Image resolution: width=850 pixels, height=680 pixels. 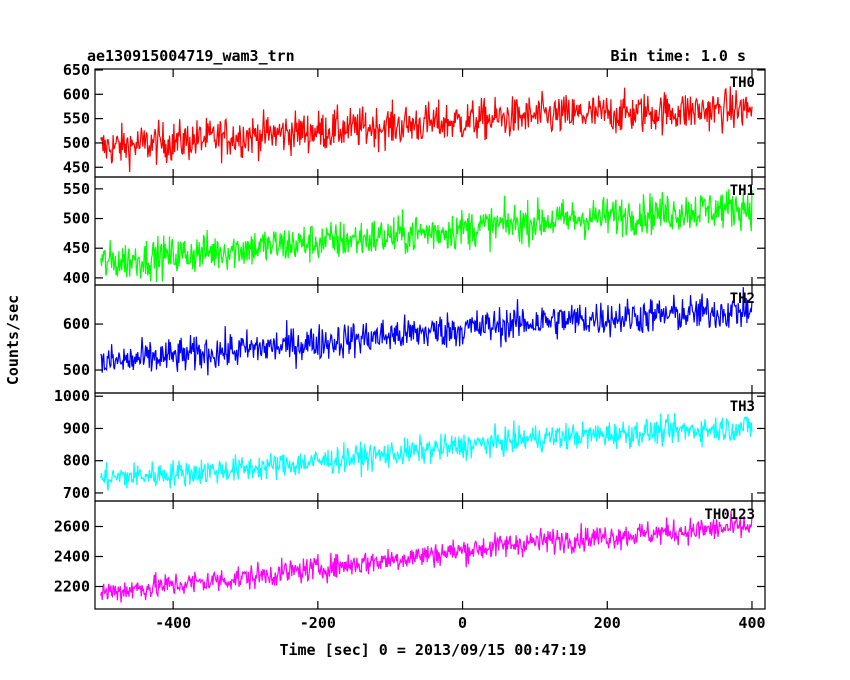 What do you see at coordinates (76, 461) in the screenshot?
I see `y-tick-label: 800` at bounding box center [76, 461].